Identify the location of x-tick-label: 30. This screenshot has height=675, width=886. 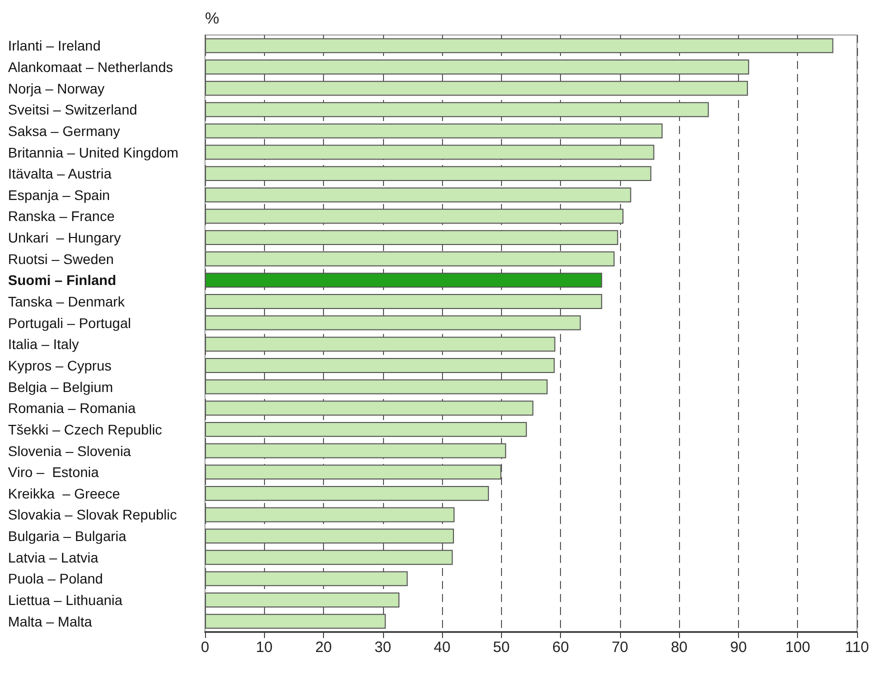
(383, 647).